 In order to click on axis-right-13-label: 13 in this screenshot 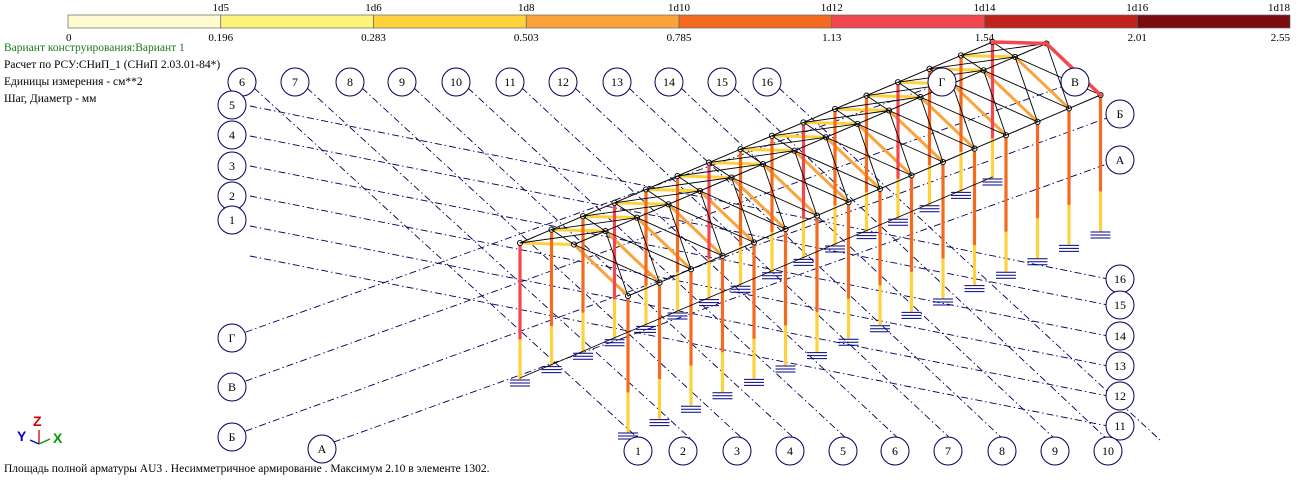, I will do `click(1120, 366)`.